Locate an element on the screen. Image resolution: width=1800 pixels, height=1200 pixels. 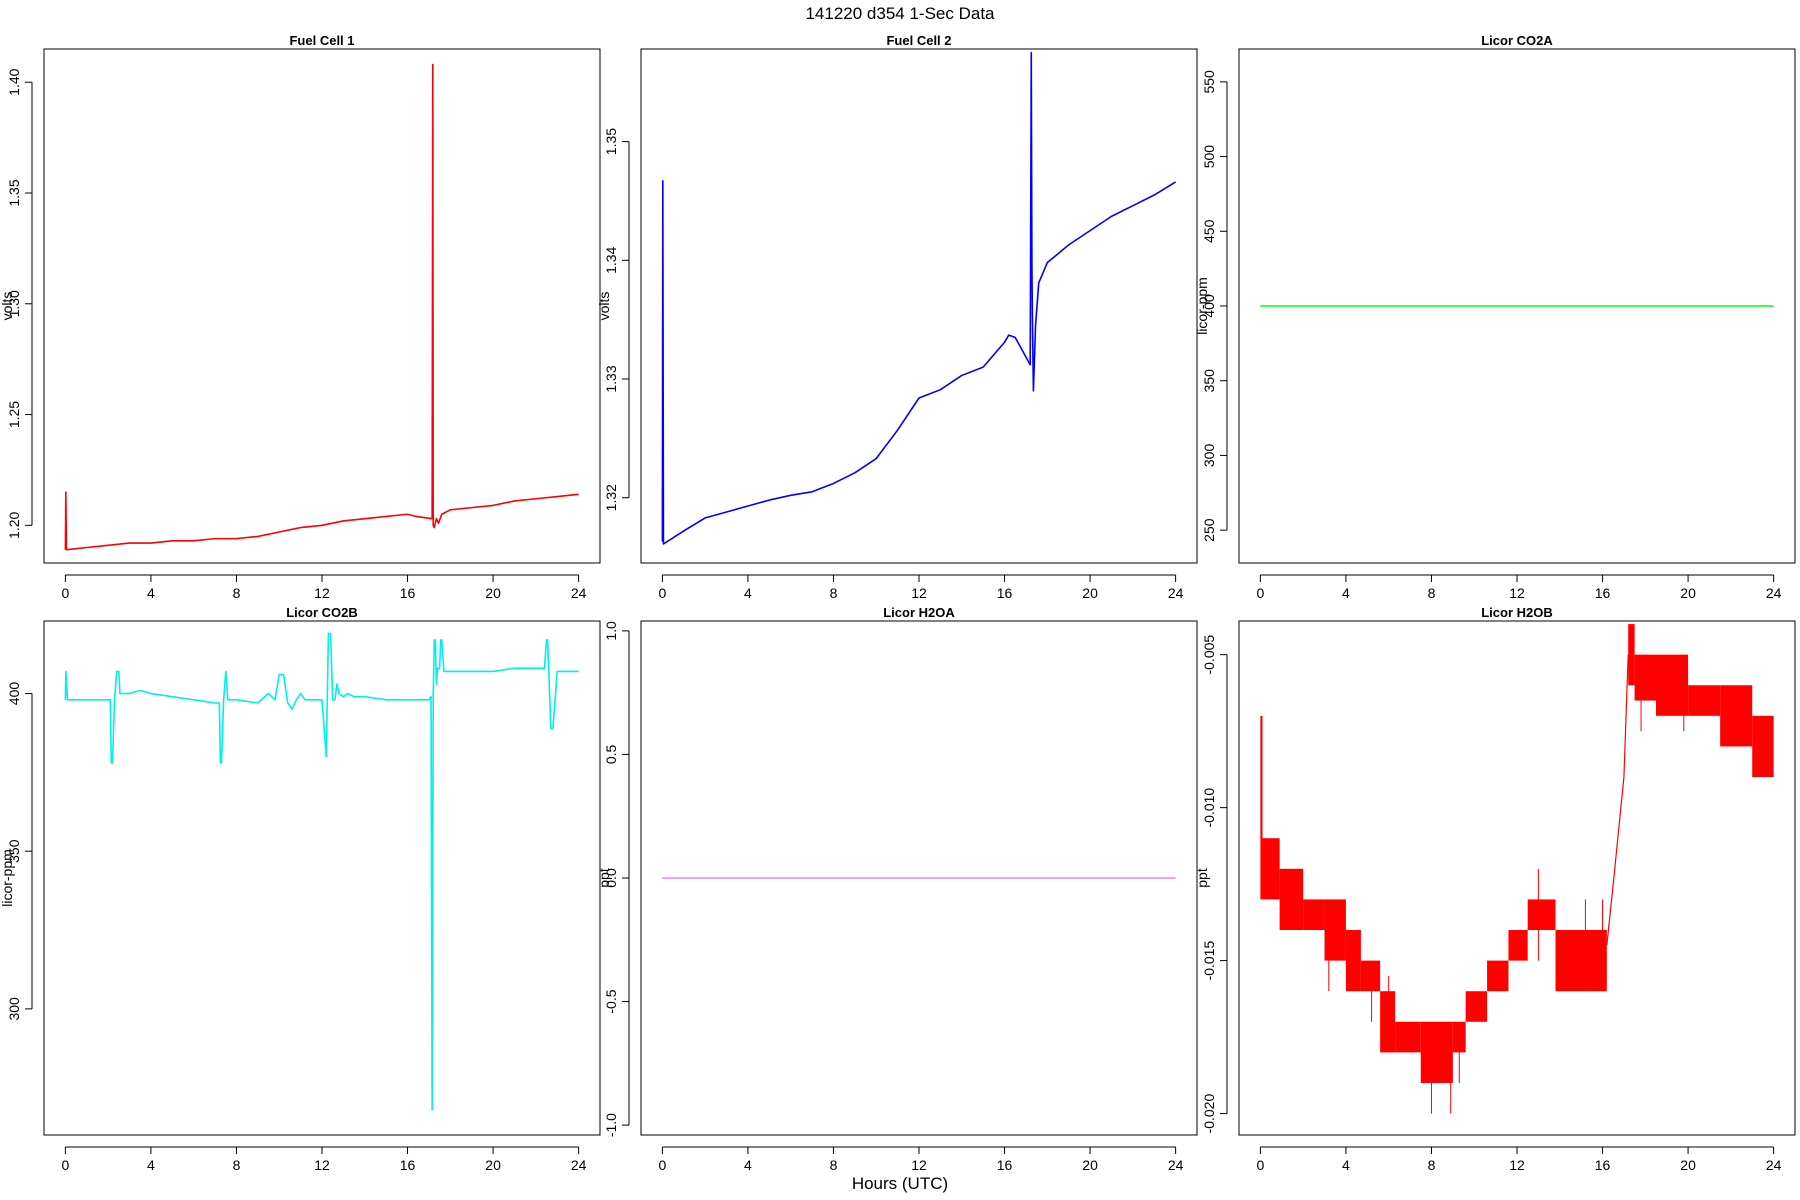
shared-x-axis-label: Hours (UTC) is located at coordinates (900, 1183).